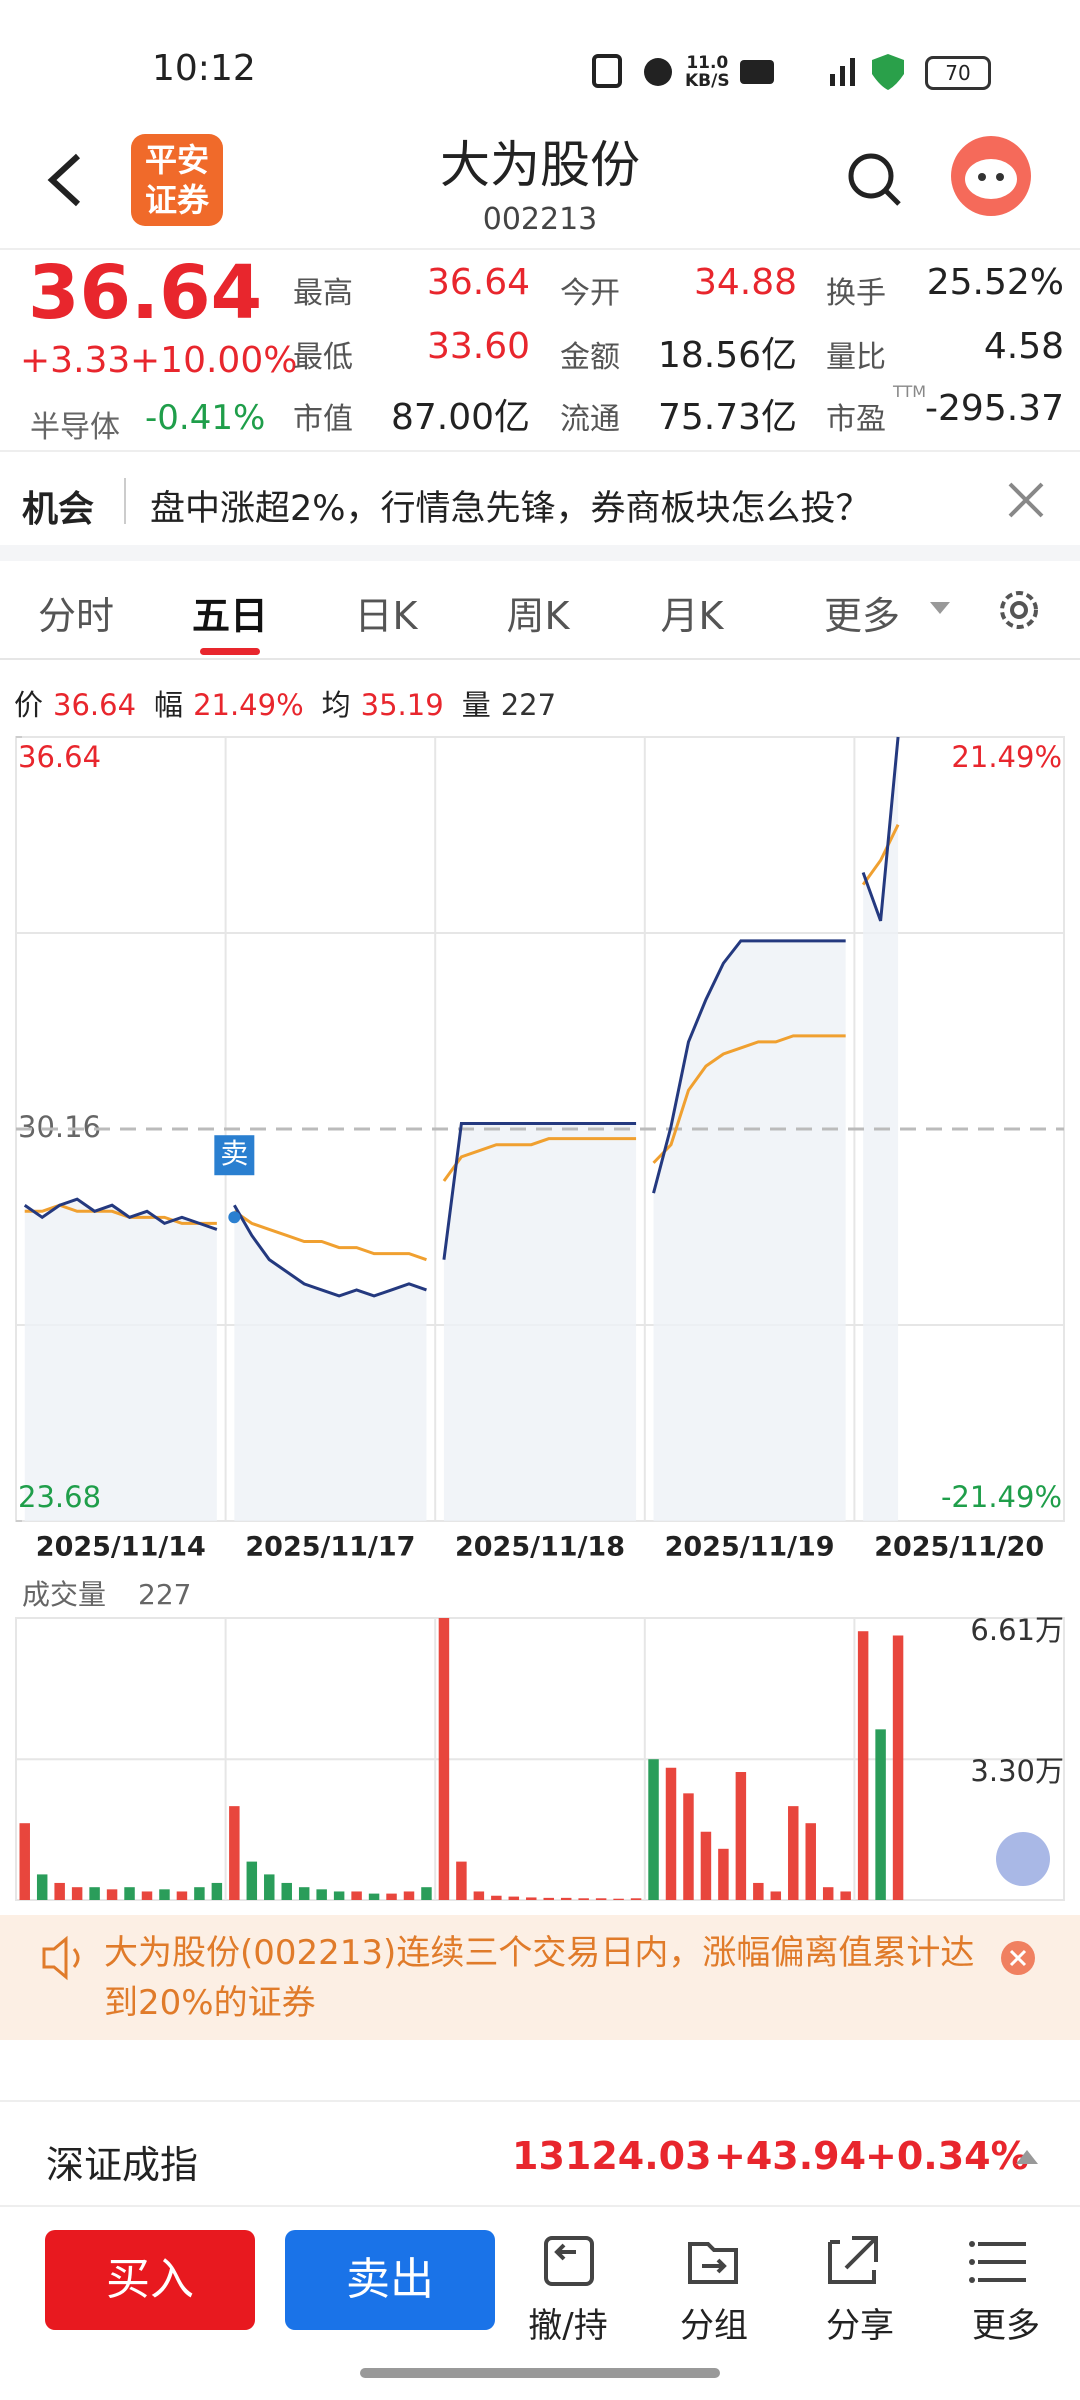 The image size is (1080, 2400). What do you see at coordinates (1017, 1630) in the screenshot?
I see `volume-tick-label: 6.61万` at bounding box center [1017, 1630].